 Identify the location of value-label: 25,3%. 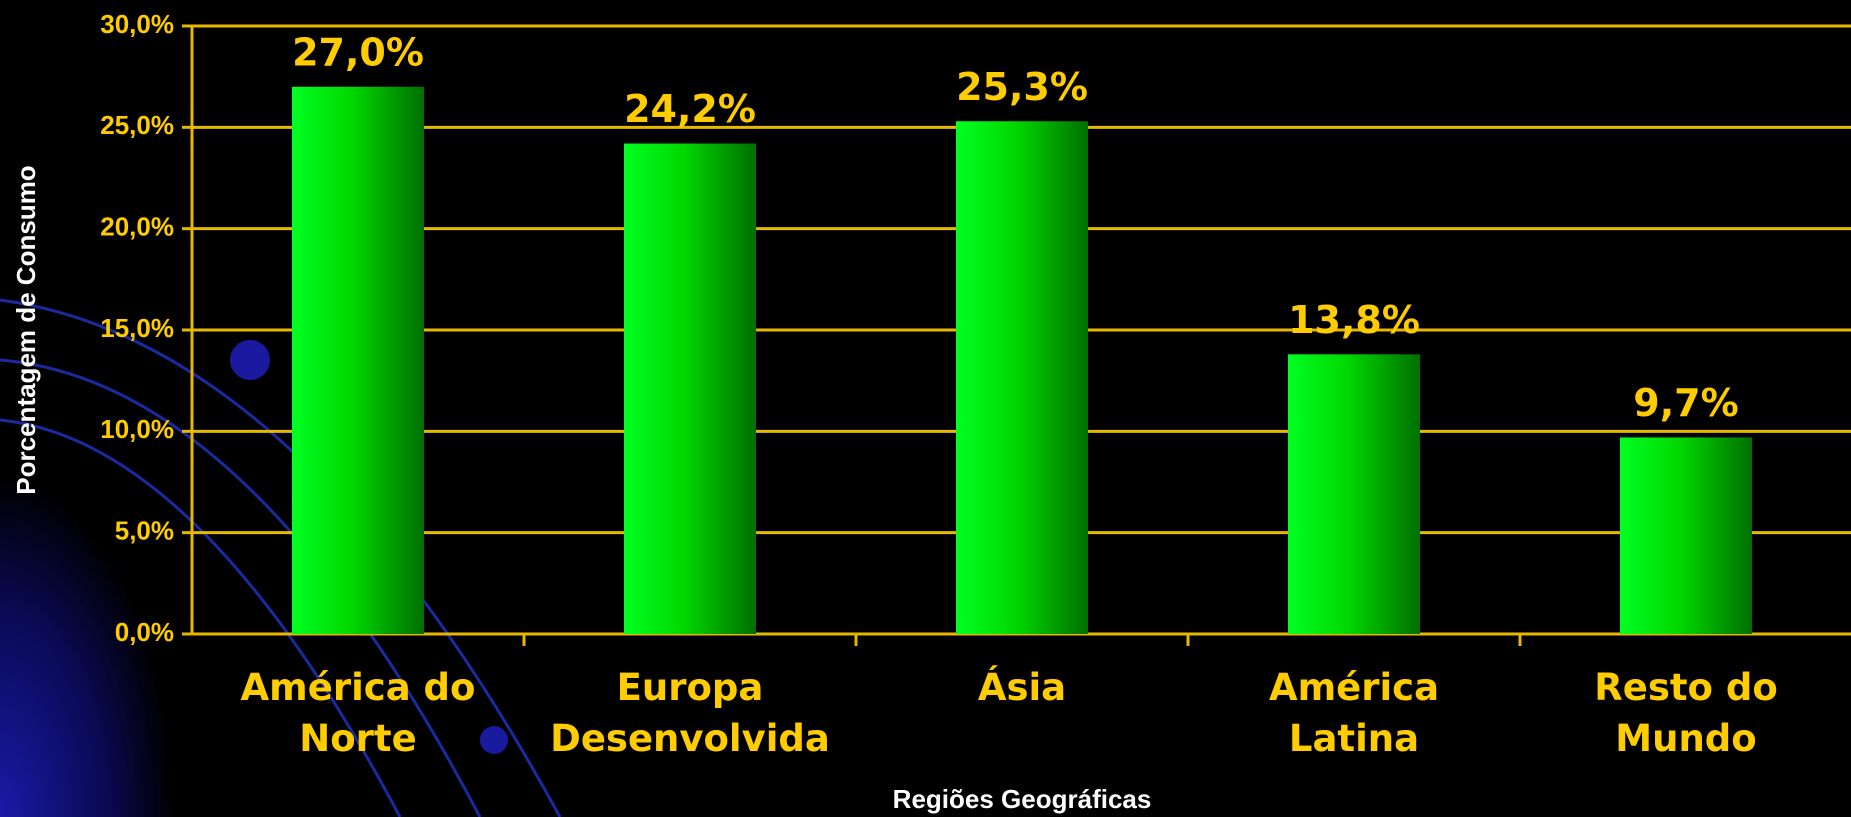
(1022, 87).